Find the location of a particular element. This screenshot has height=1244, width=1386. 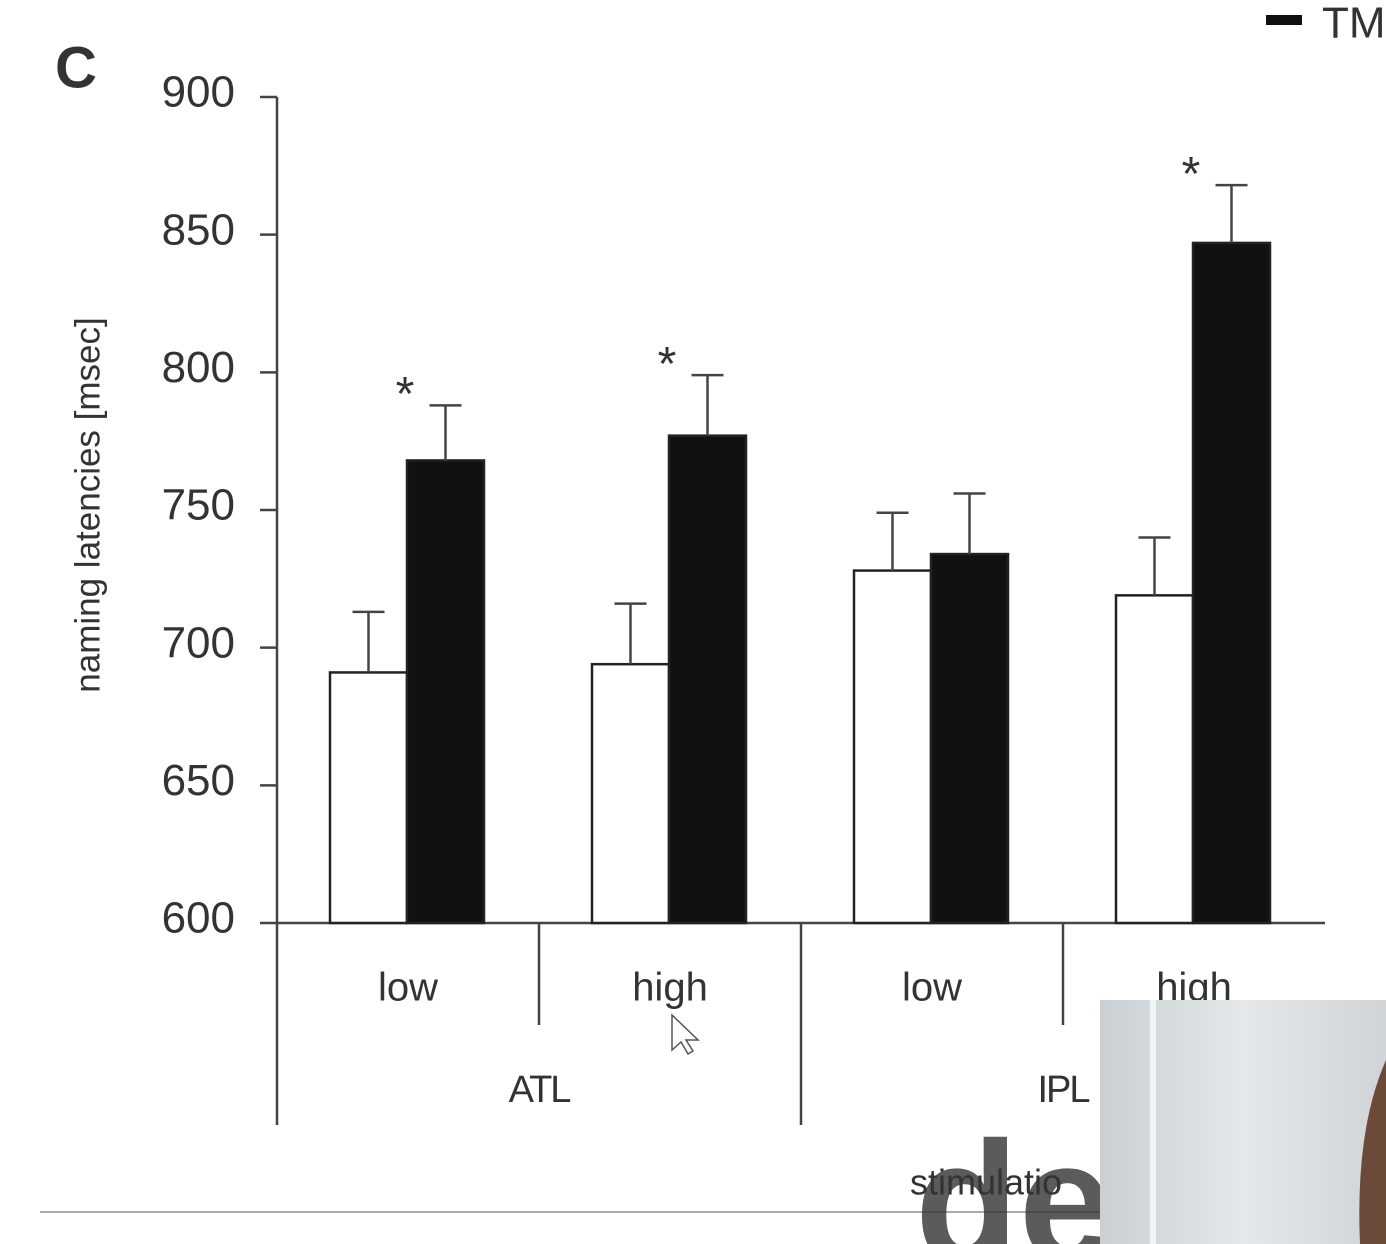

y-tick-label: 650 is located at coordinates (198, 780).